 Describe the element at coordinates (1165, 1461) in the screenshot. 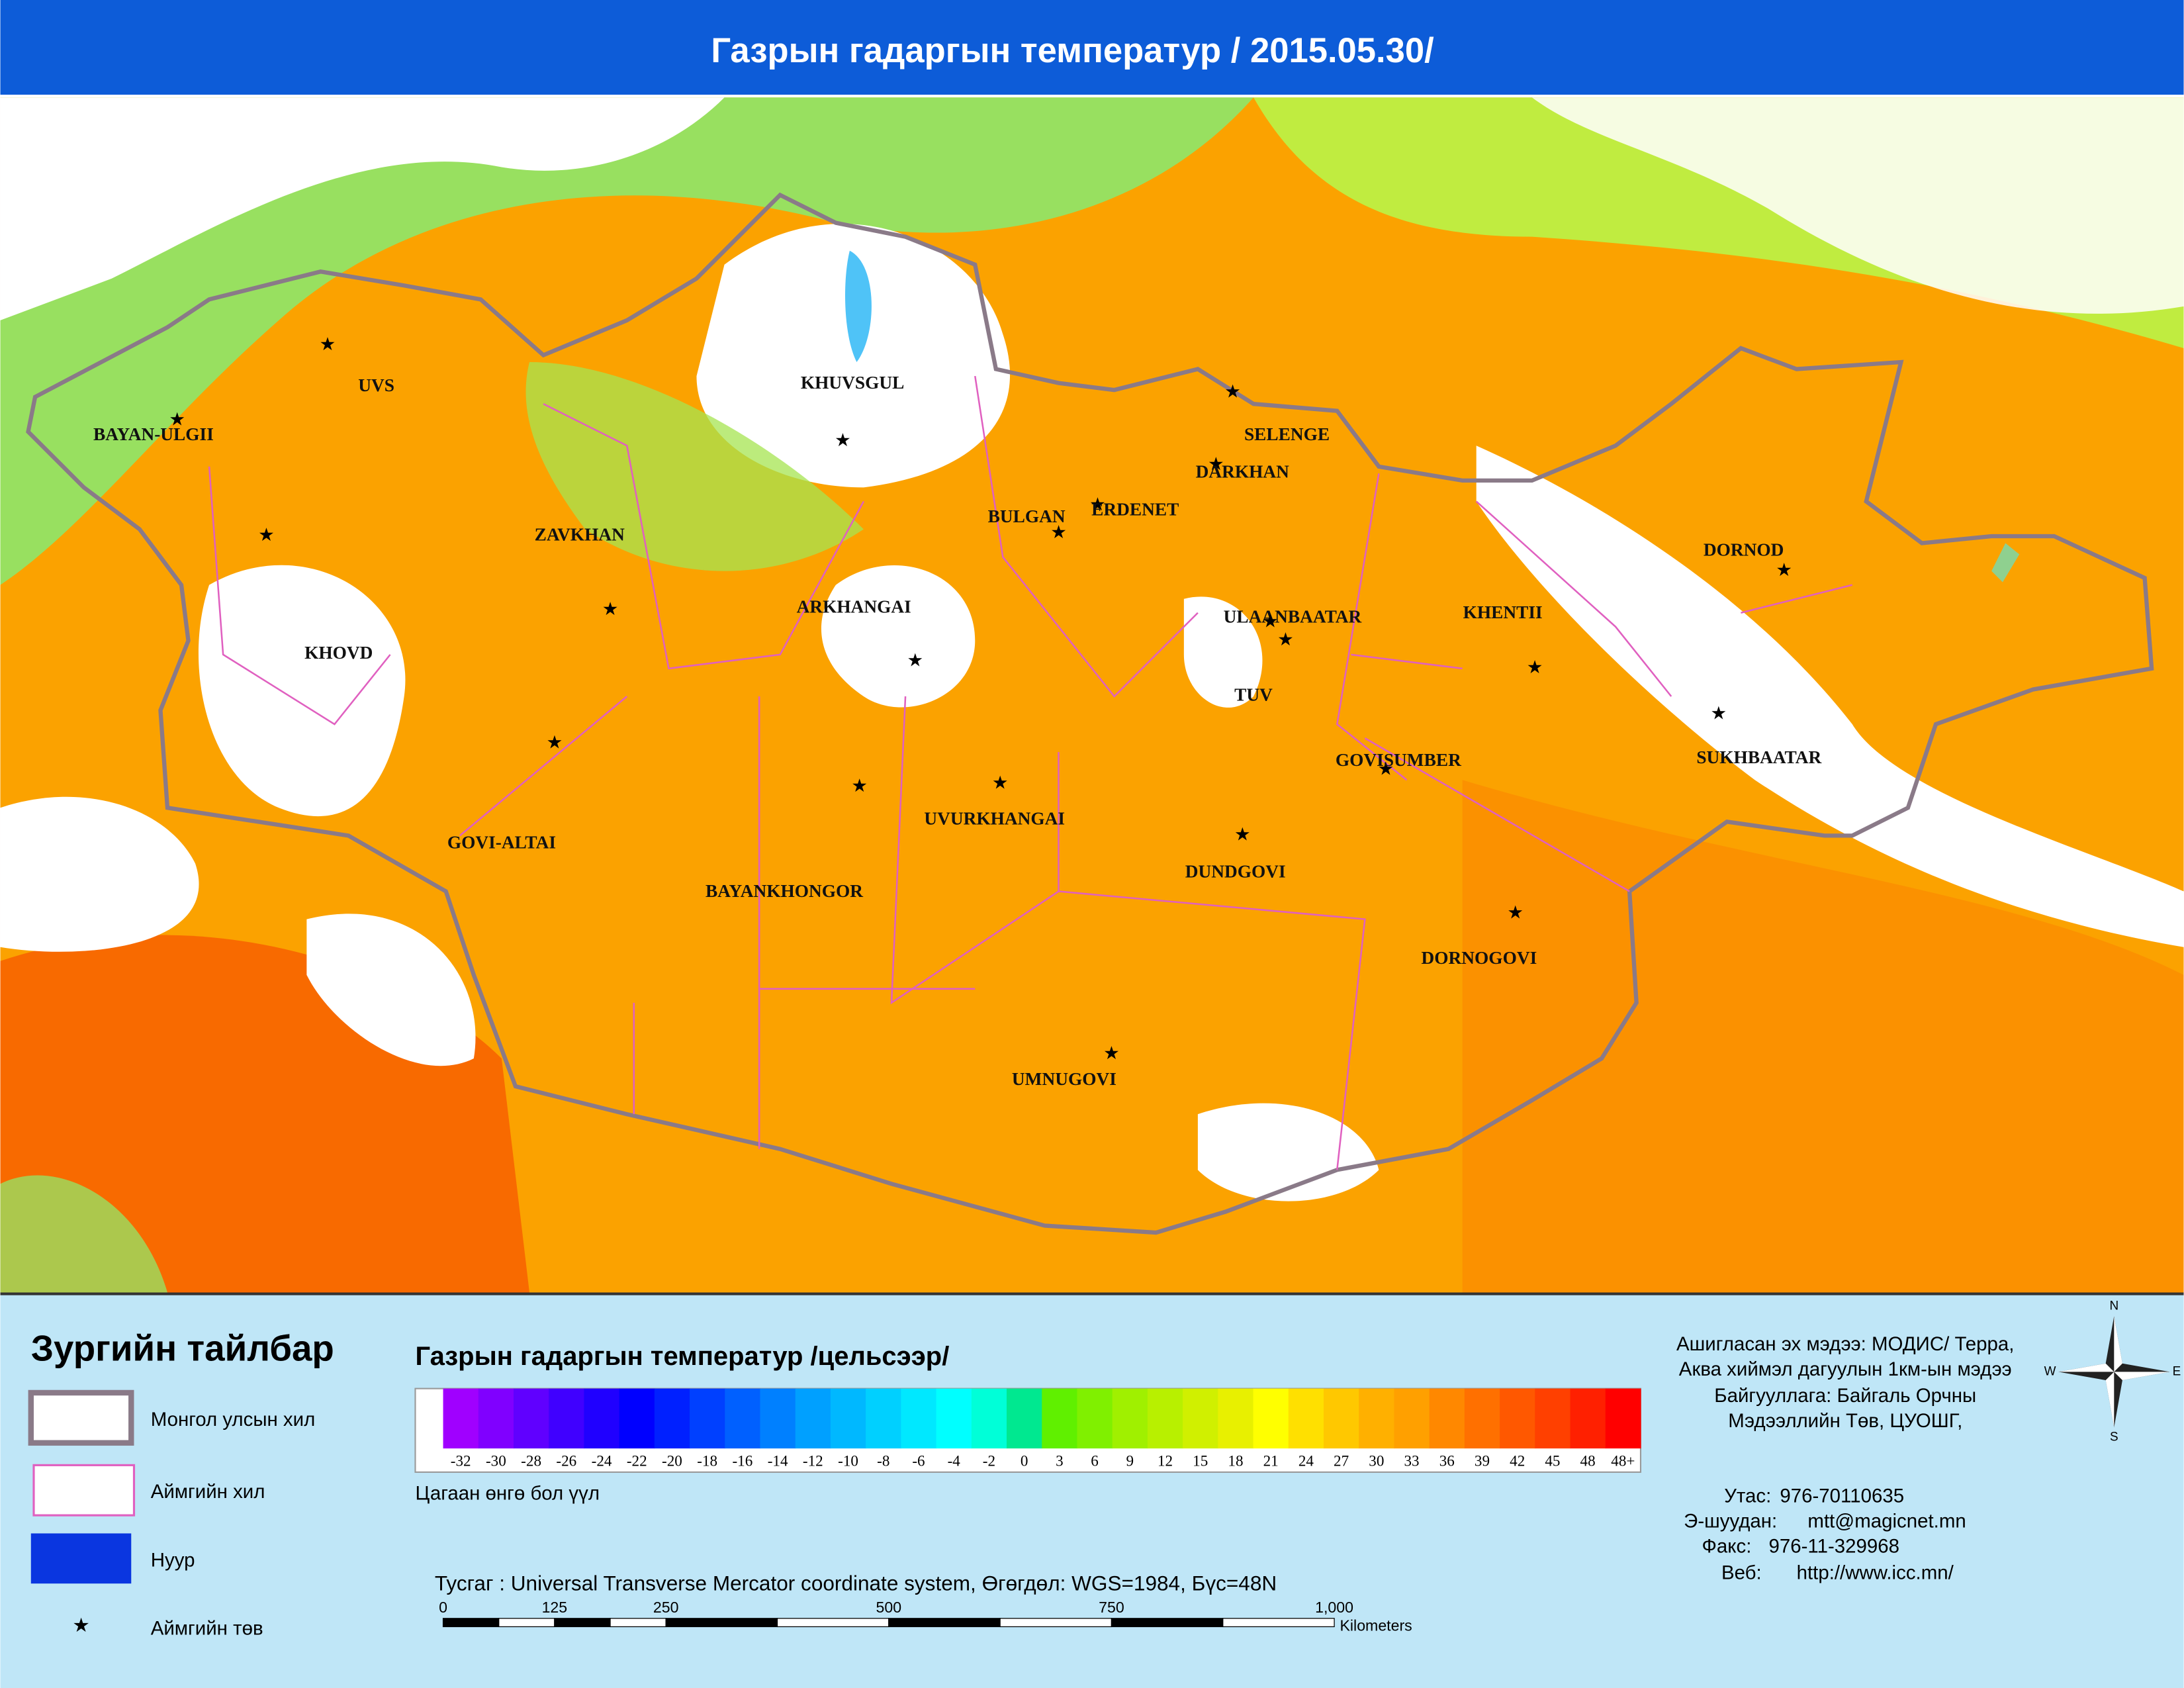

I see `colorbar-label: 12` at that location.